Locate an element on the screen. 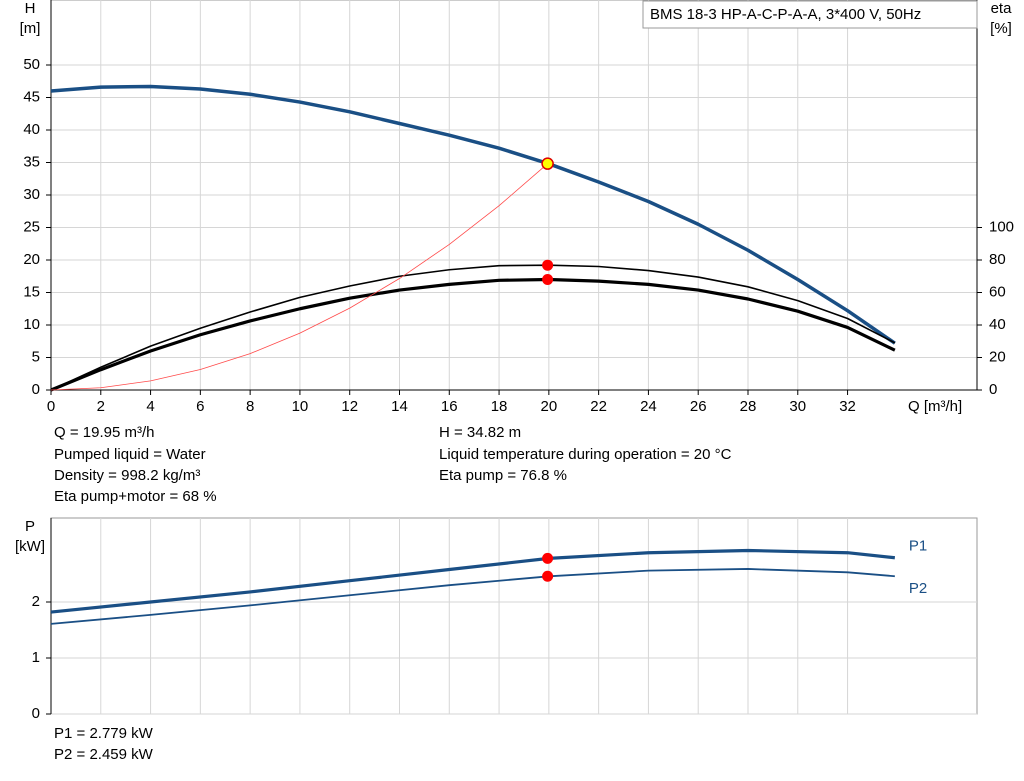 Image resolution: width=1024 pixels, height=781 pixels. y-tick-label: 15 is located at coordinates (31, 291).